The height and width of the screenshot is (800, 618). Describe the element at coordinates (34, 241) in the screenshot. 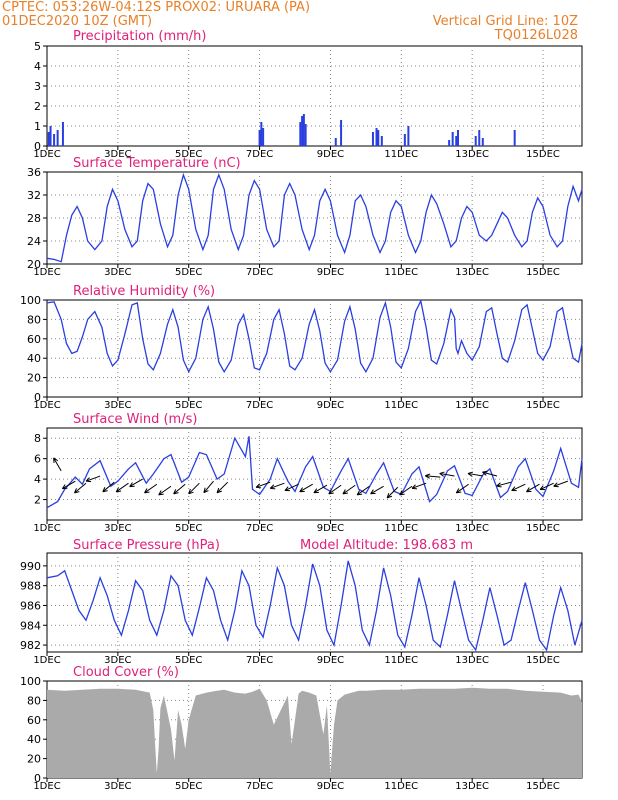

I see `temperature-ytick-label: 24` at that location.